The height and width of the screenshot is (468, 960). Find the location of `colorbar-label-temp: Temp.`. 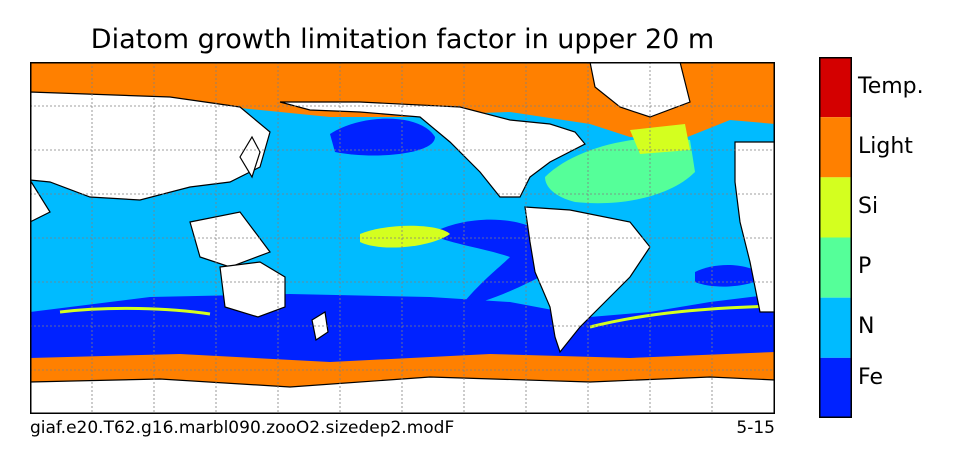

colorbar-label-temp: Temp. is located at coordinates (891, 86).